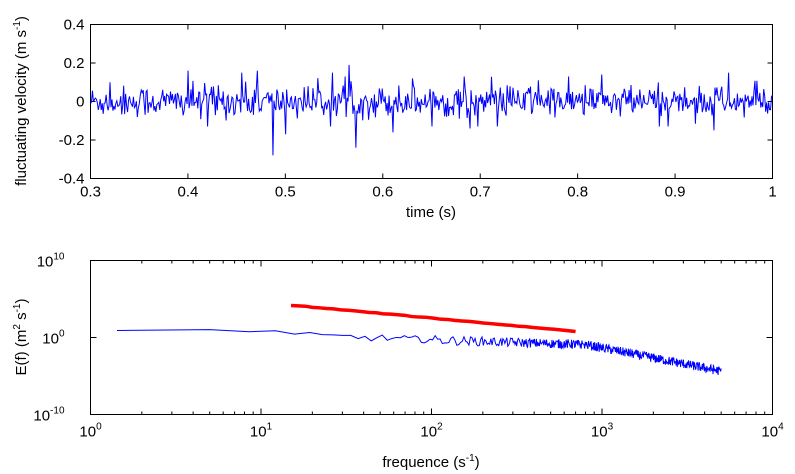  Describe the element at coordinates (431, 431) in the screenshot. I see `bottom-x-tick-label: 10²` at that location.